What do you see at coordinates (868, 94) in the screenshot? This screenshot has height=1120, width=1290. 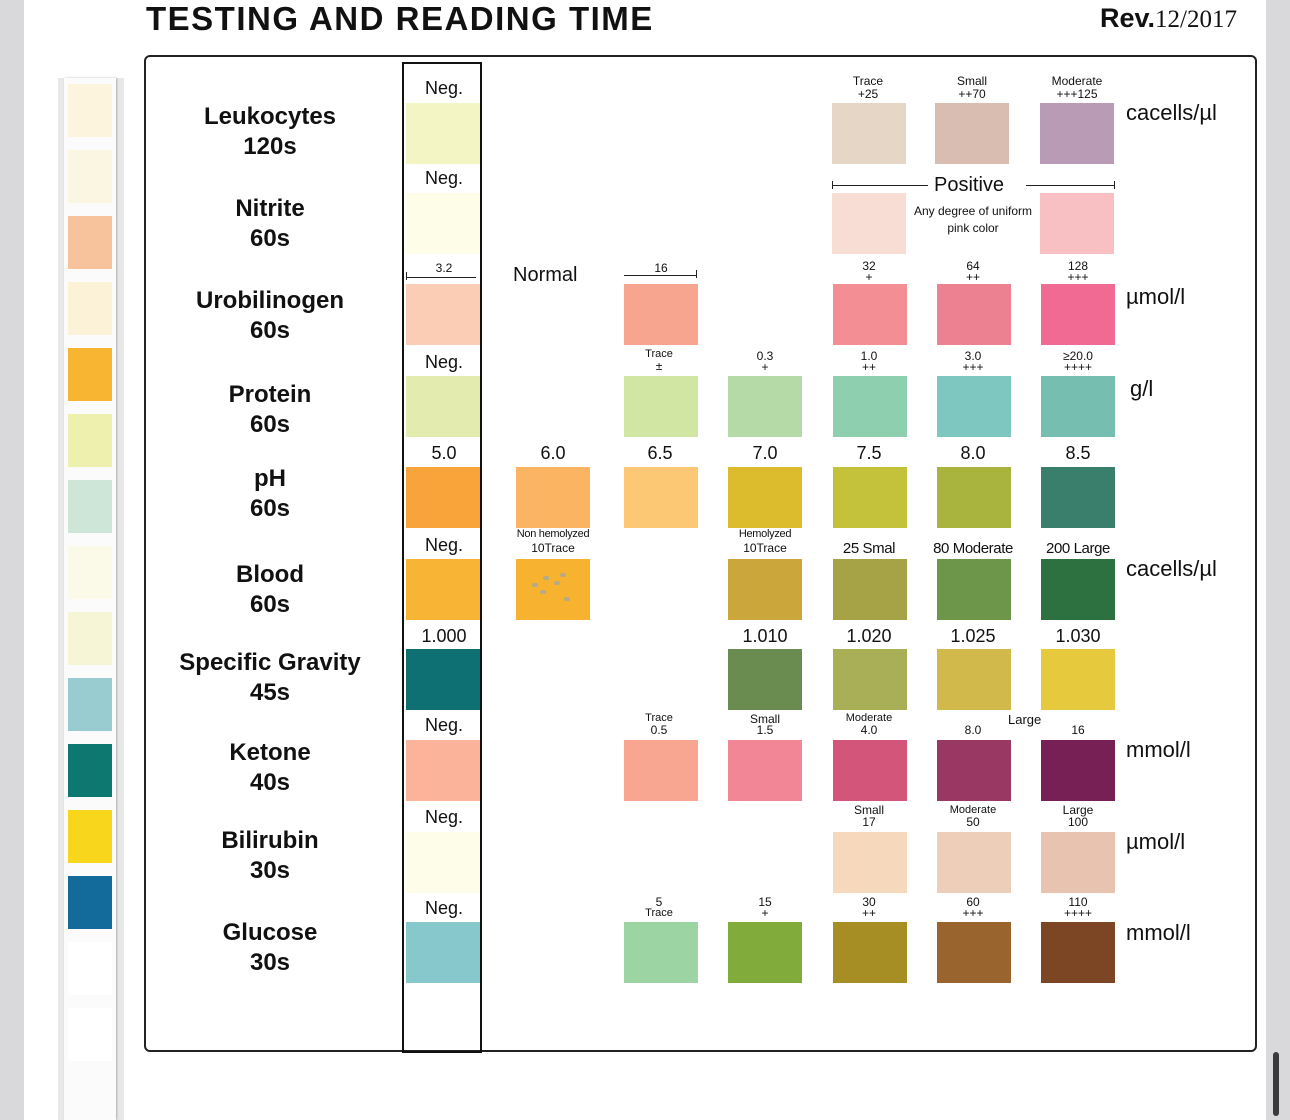 I see `leukocytes-trace-value: +25` at bounding box center [868, 94].